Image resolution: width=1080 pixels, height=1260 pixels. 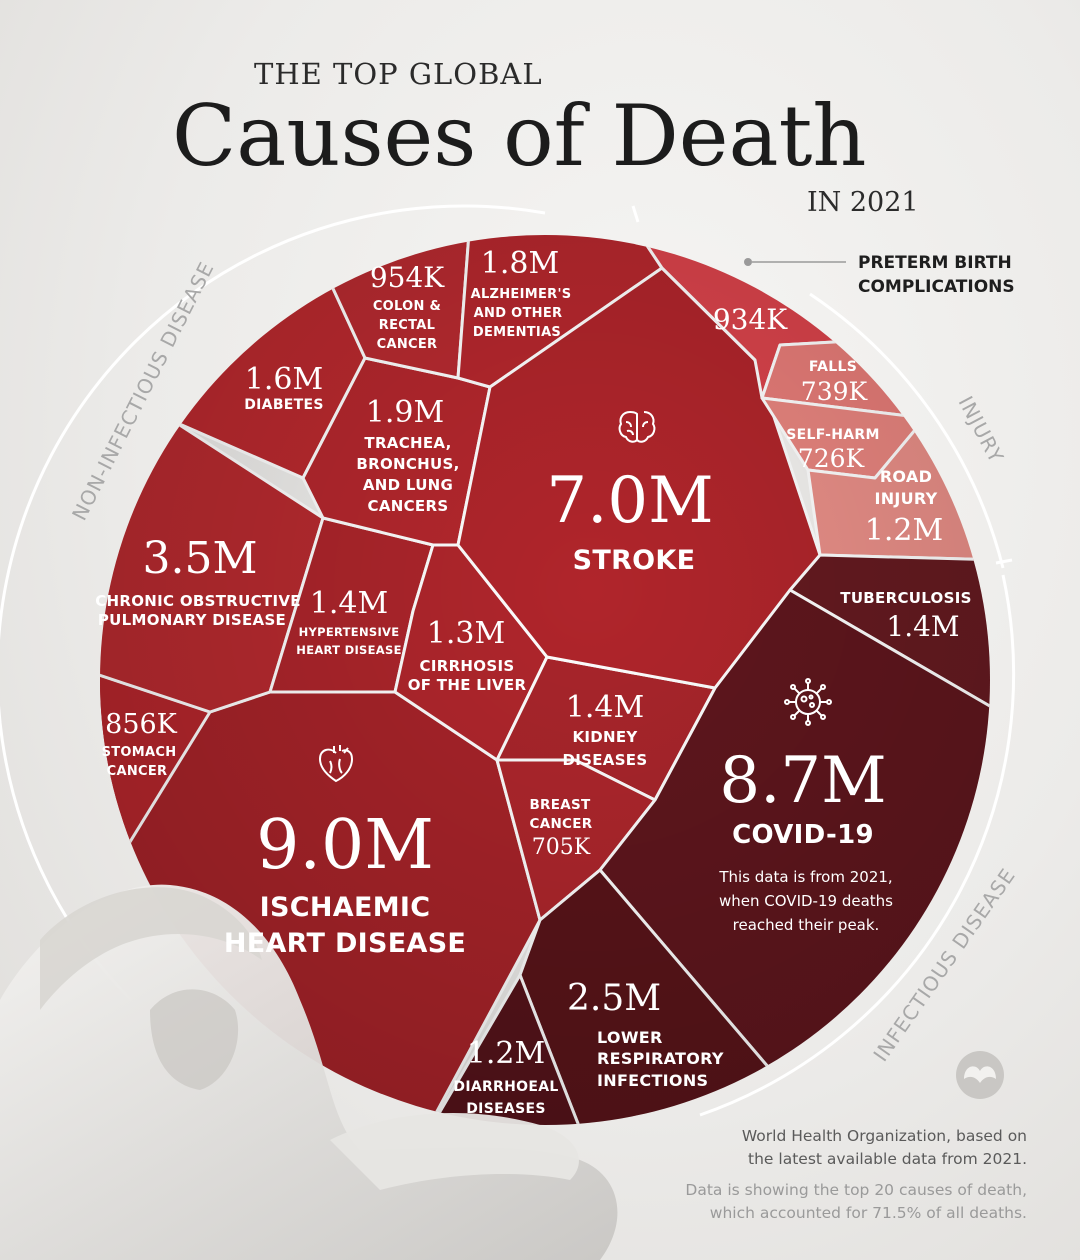 What do you see at coordinates (806, 925) in the screenshot?
I see `covid-note-line3: reached their peak.` at bounding box center [806, 925].